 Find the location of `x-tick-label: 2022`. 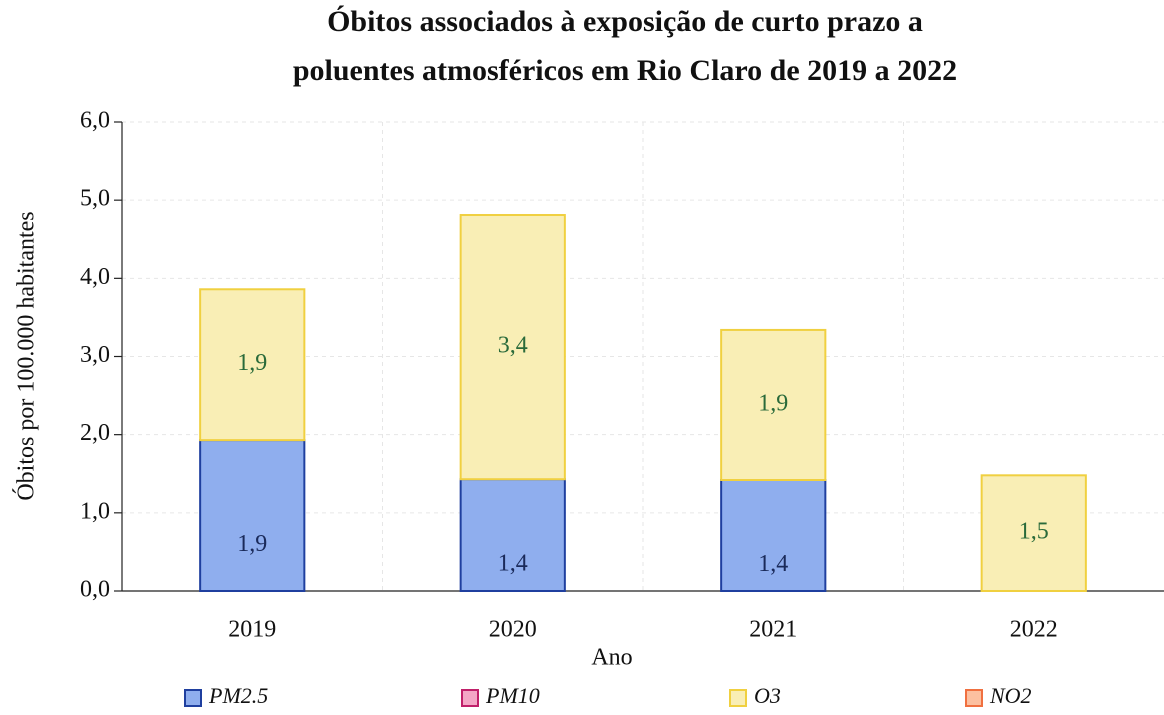

x-tick-label: 2022 is located at coordinates (1034, 630).